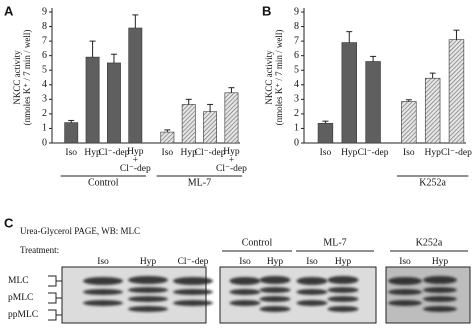 This screenshot has height=331, width=474. Describe the element at coordinates (23, 315) in the screenshot. I see `band-label: ppMLC` at that location.